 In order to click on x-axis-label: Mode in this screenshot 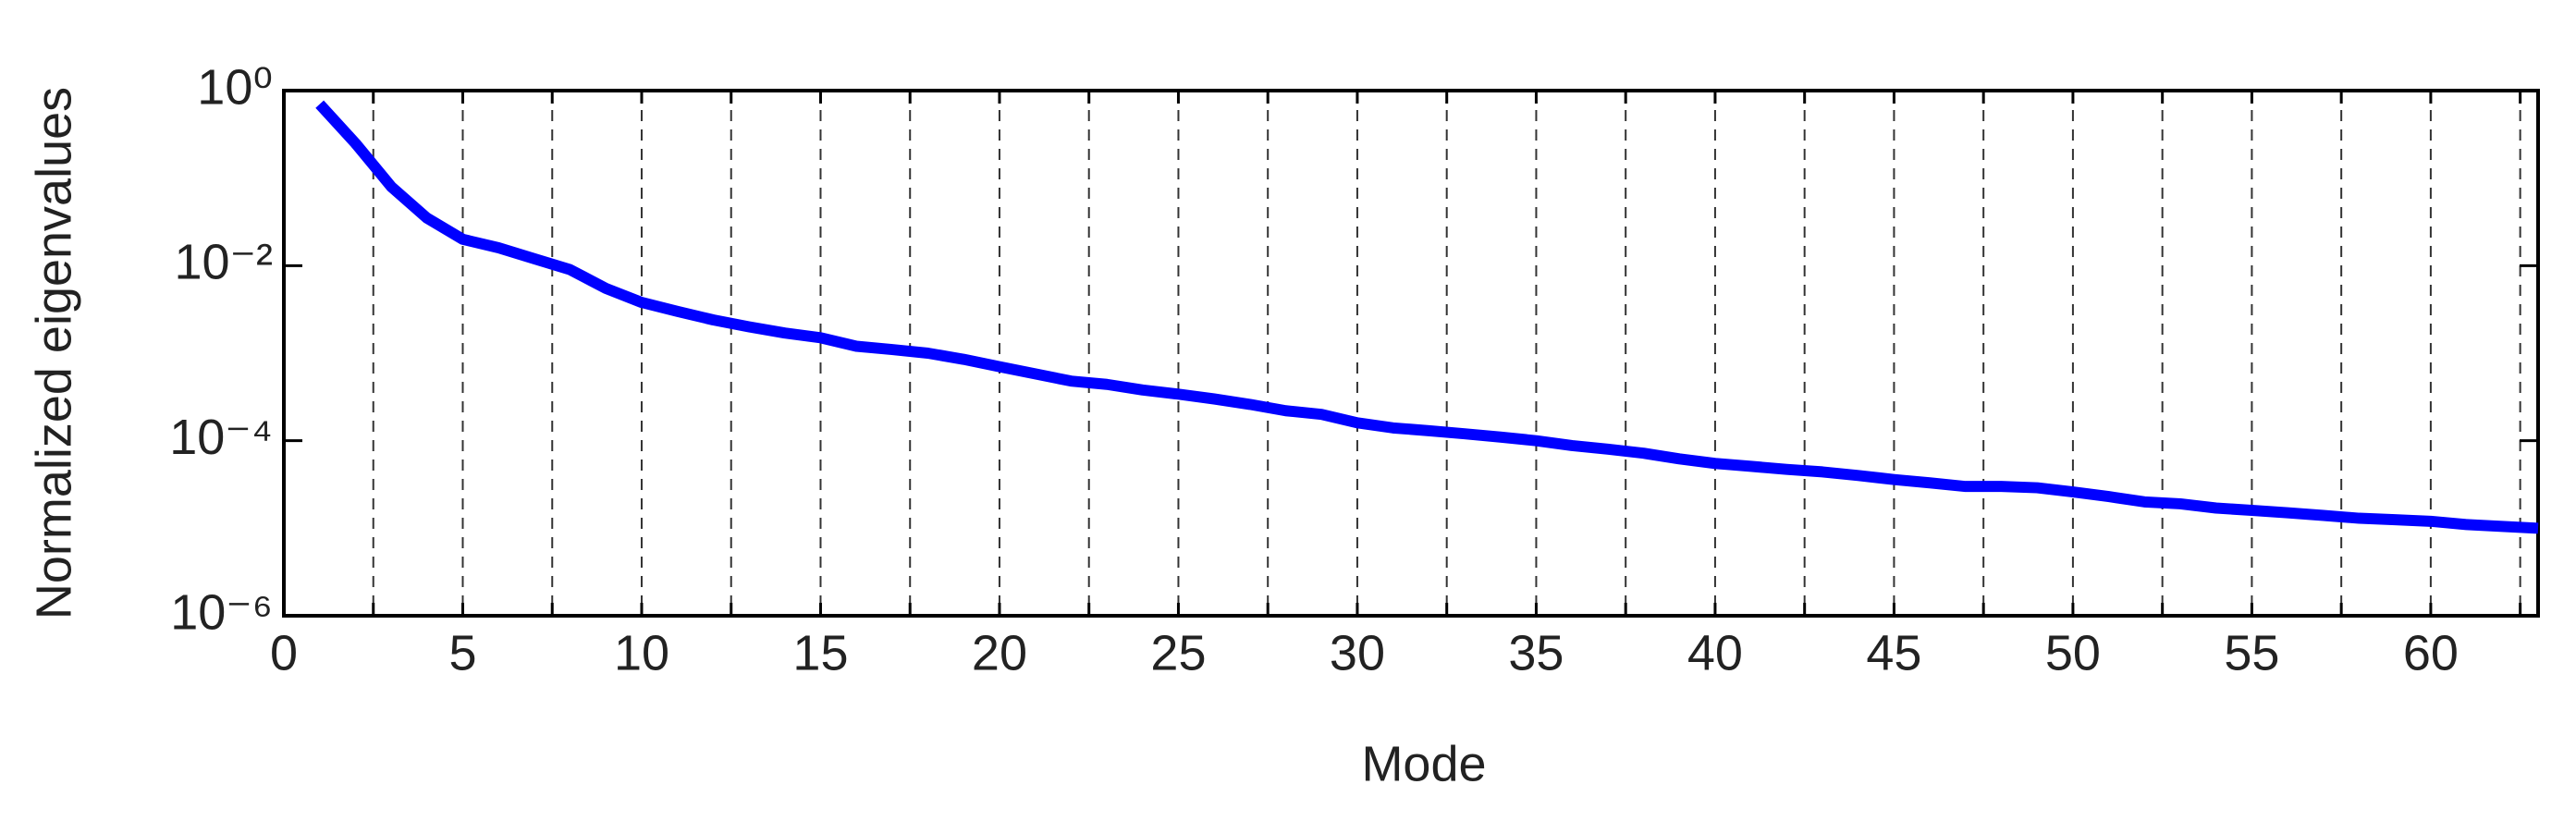, I will do `click(1423, 764)`.